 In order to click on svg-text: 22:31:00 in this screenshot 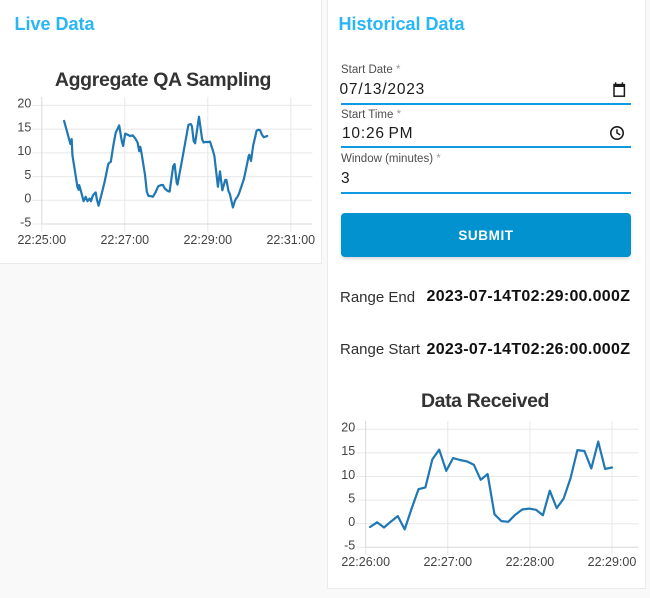, I will do `click(290, 240)`.